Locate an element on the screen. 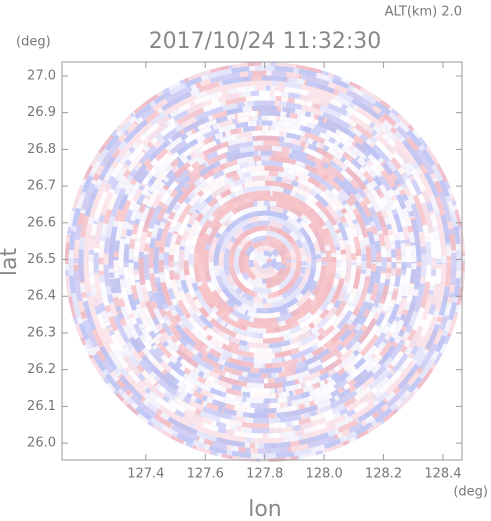  x-tick-label: 127.4 is located at coordinates (145, 474).